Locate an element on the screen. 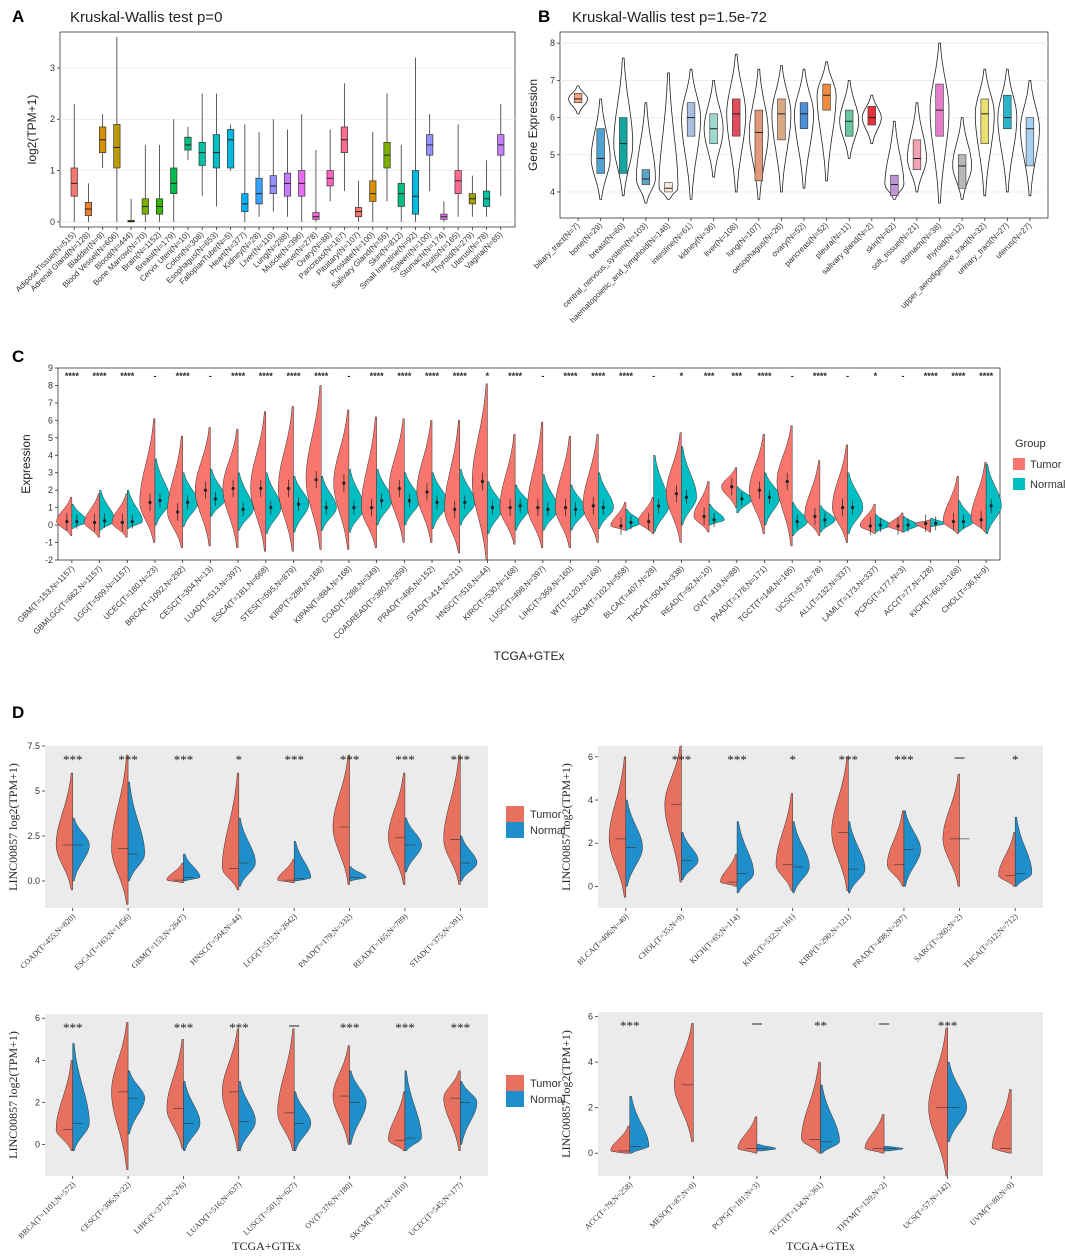  x-tick-label: TGCT(T=134;N=361) is located at coordinates (797, 1209).